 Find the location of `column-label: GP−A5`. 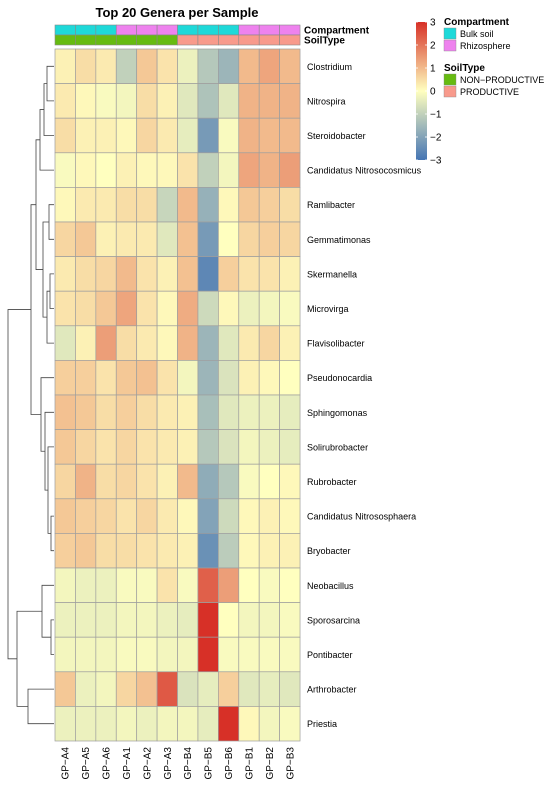

column-label: GP−A5 is located at coordinates (86, 763).